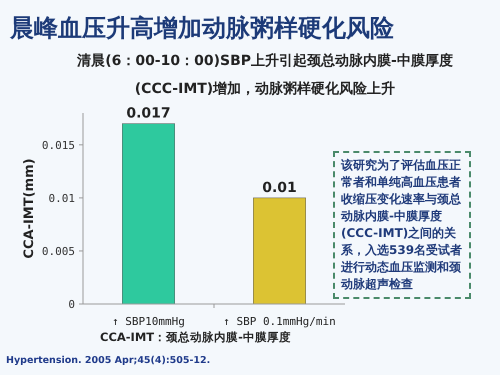 The width and height of the screenshot is (500, 375). I want to click on data-label: 0.017, so click(148, 114).